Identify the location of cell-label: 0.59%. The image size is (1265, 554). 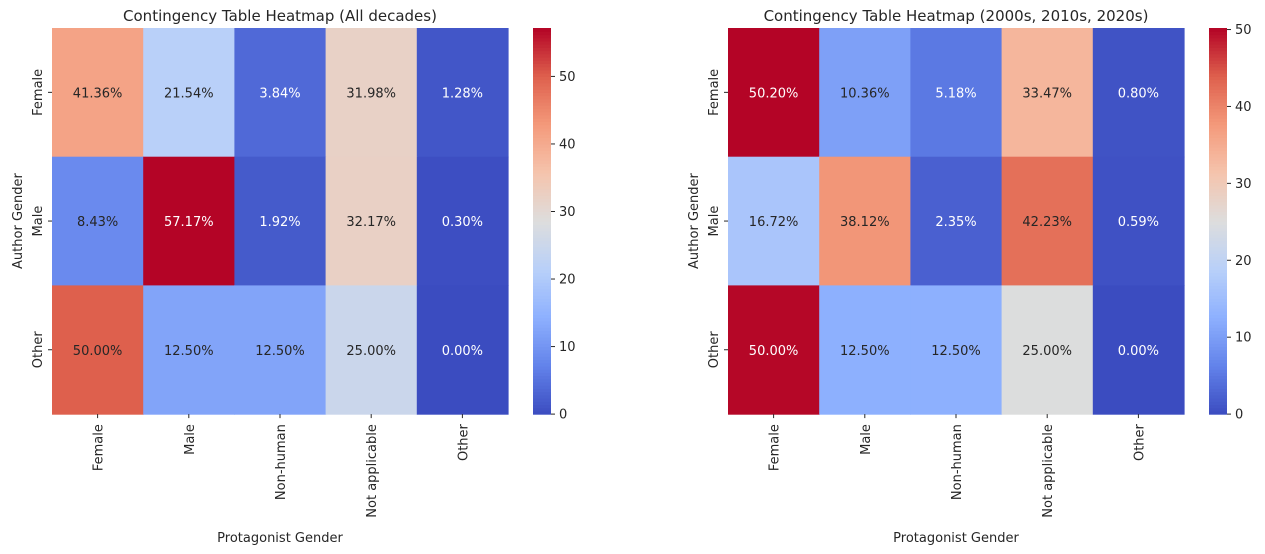
(1138, 222).